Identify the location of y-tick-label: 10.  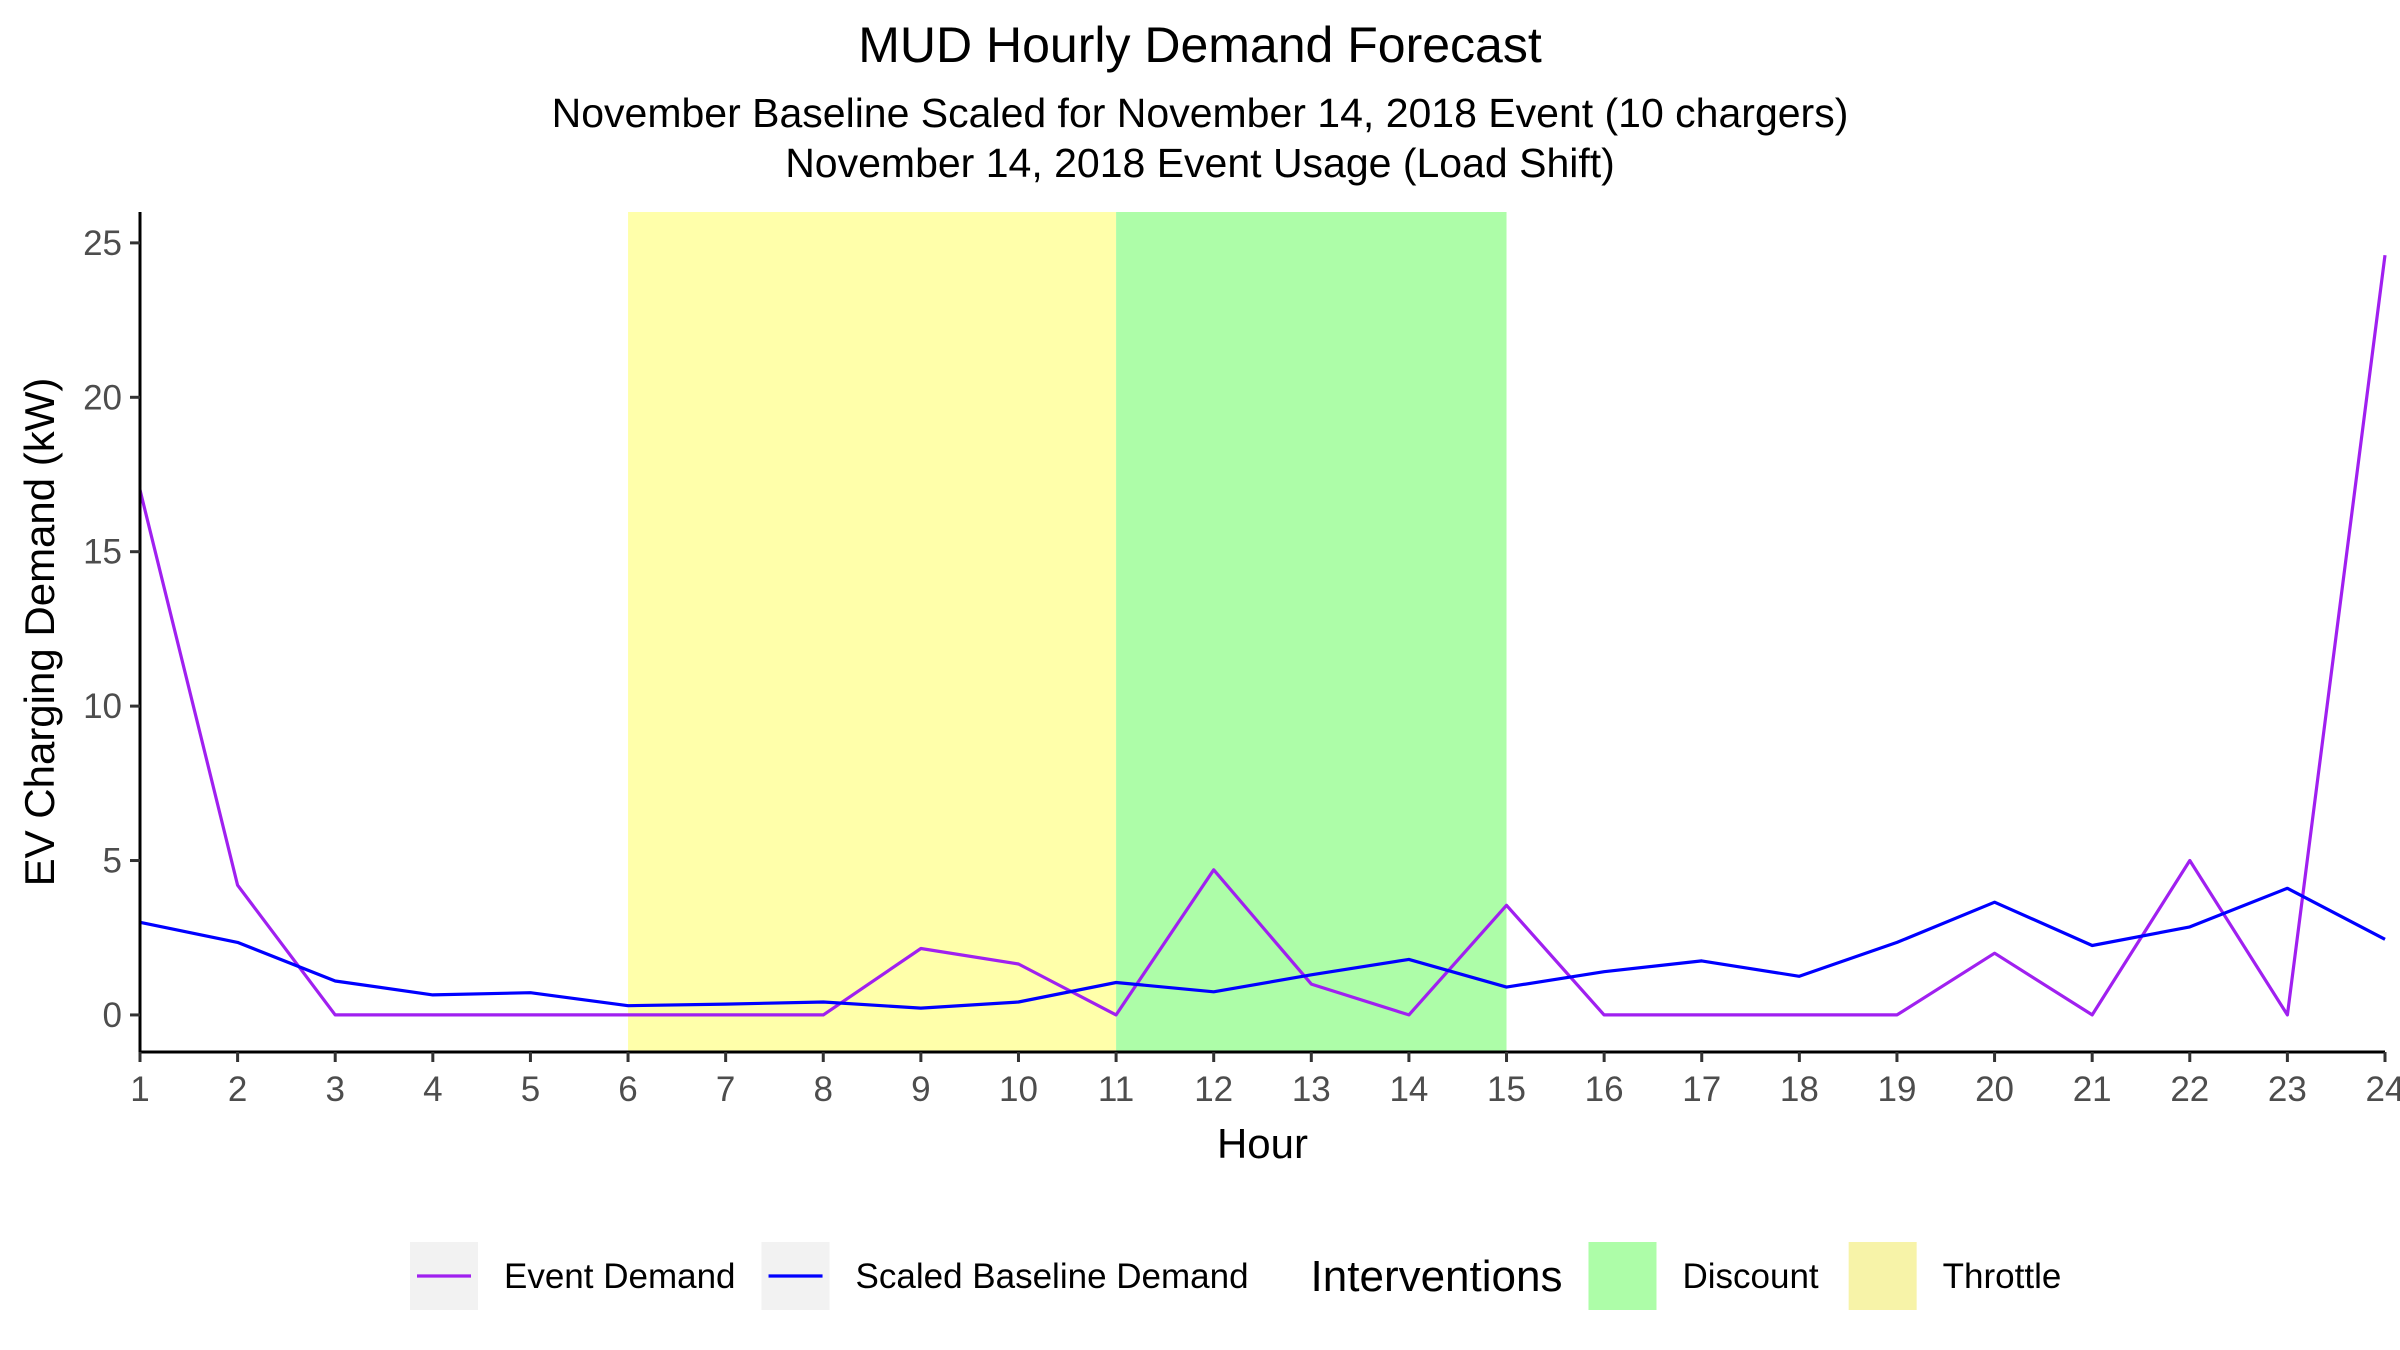
(102, 706).